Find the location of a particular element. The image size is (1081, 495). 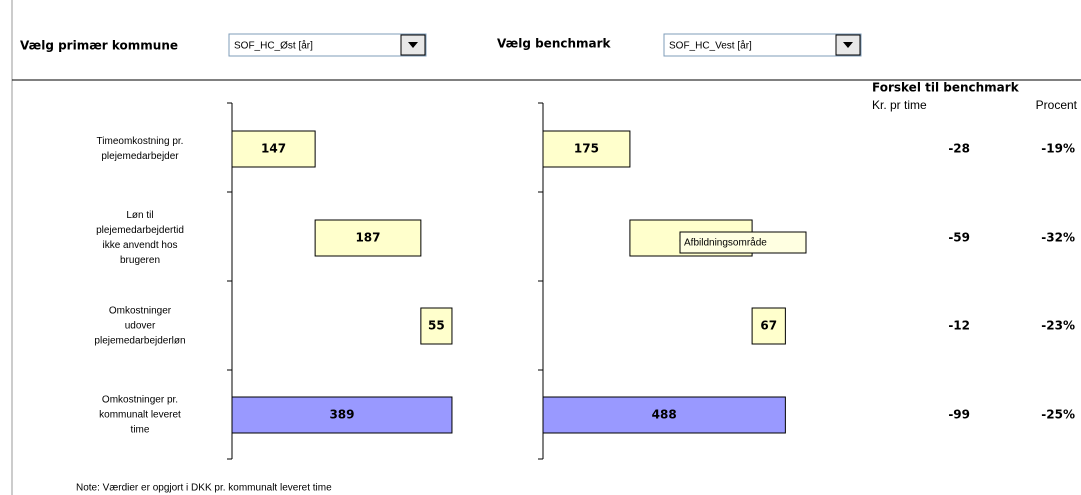

category-label: time is located at coordinates (140, 430).